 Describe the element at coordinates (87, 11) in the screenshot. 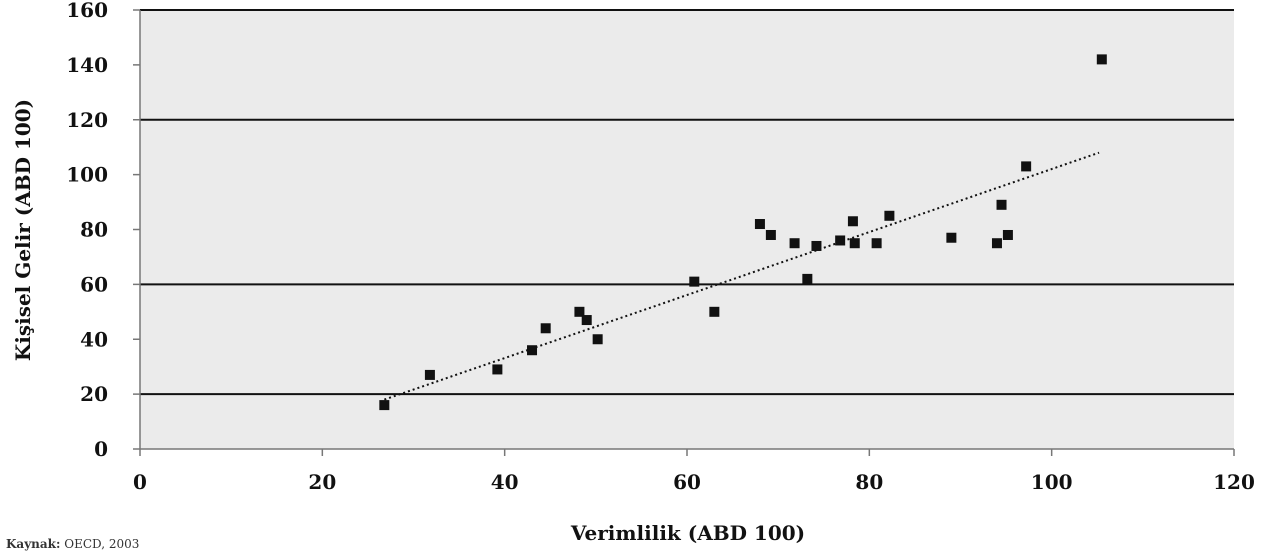

I see `y-tick-label: 160` at that location.